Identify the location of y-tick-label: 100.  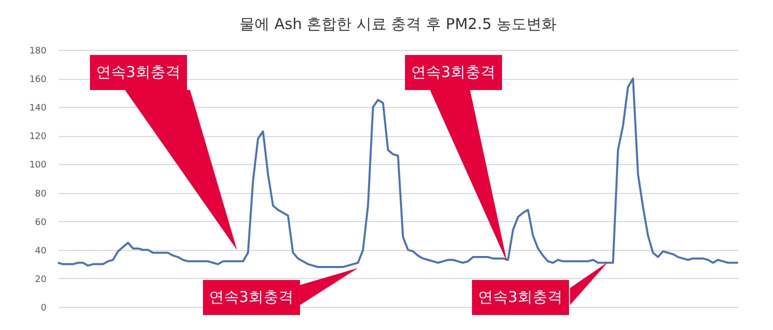
(38, 165).